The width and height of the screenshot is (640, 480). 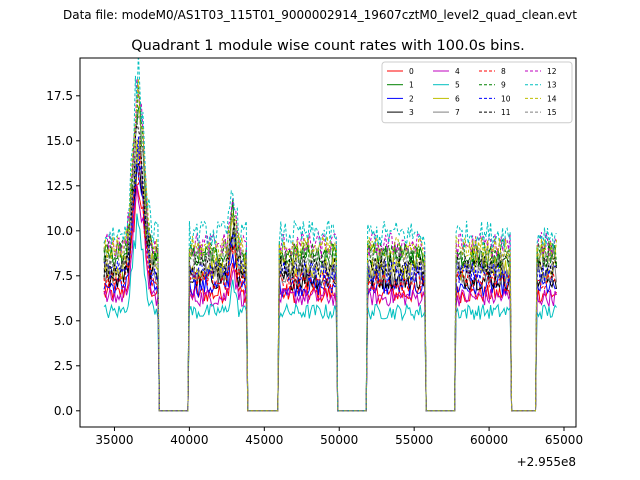 What do you see at coordinates (414, 440) in the screenshot?
I see `x-tick-label: 55000` at bounding box center [414, 440].